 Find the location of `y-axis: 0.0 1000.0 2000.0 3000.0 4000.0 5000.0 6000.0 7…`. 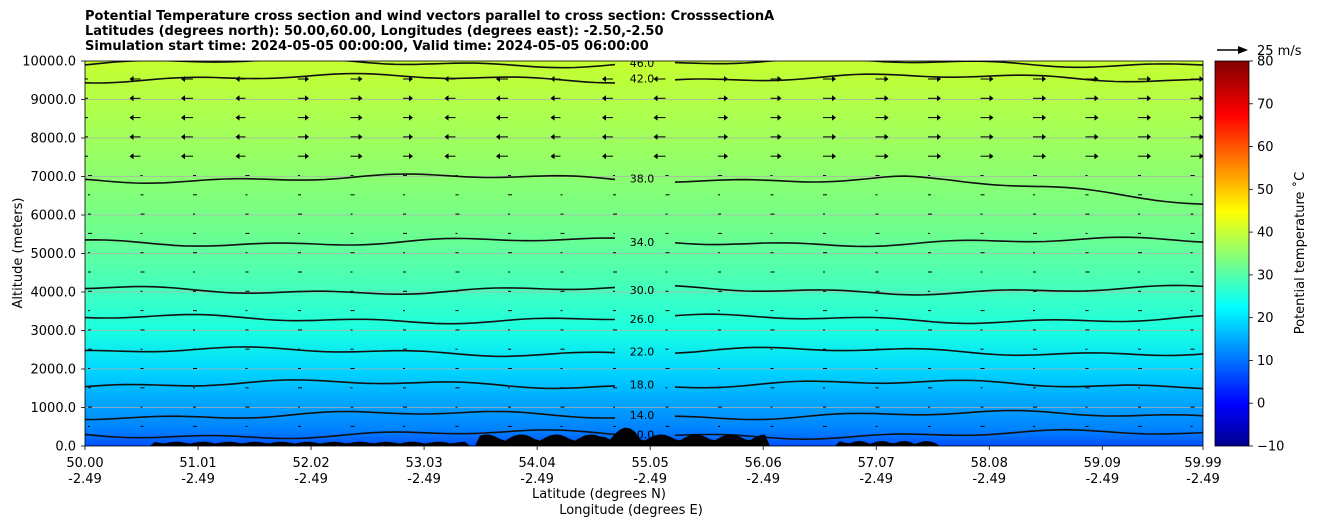

y-axis: 0.0 1000.0 2000.0 3000.0 4000.0 5000.0 6000.0 7… is located at coordinates (53, 255).